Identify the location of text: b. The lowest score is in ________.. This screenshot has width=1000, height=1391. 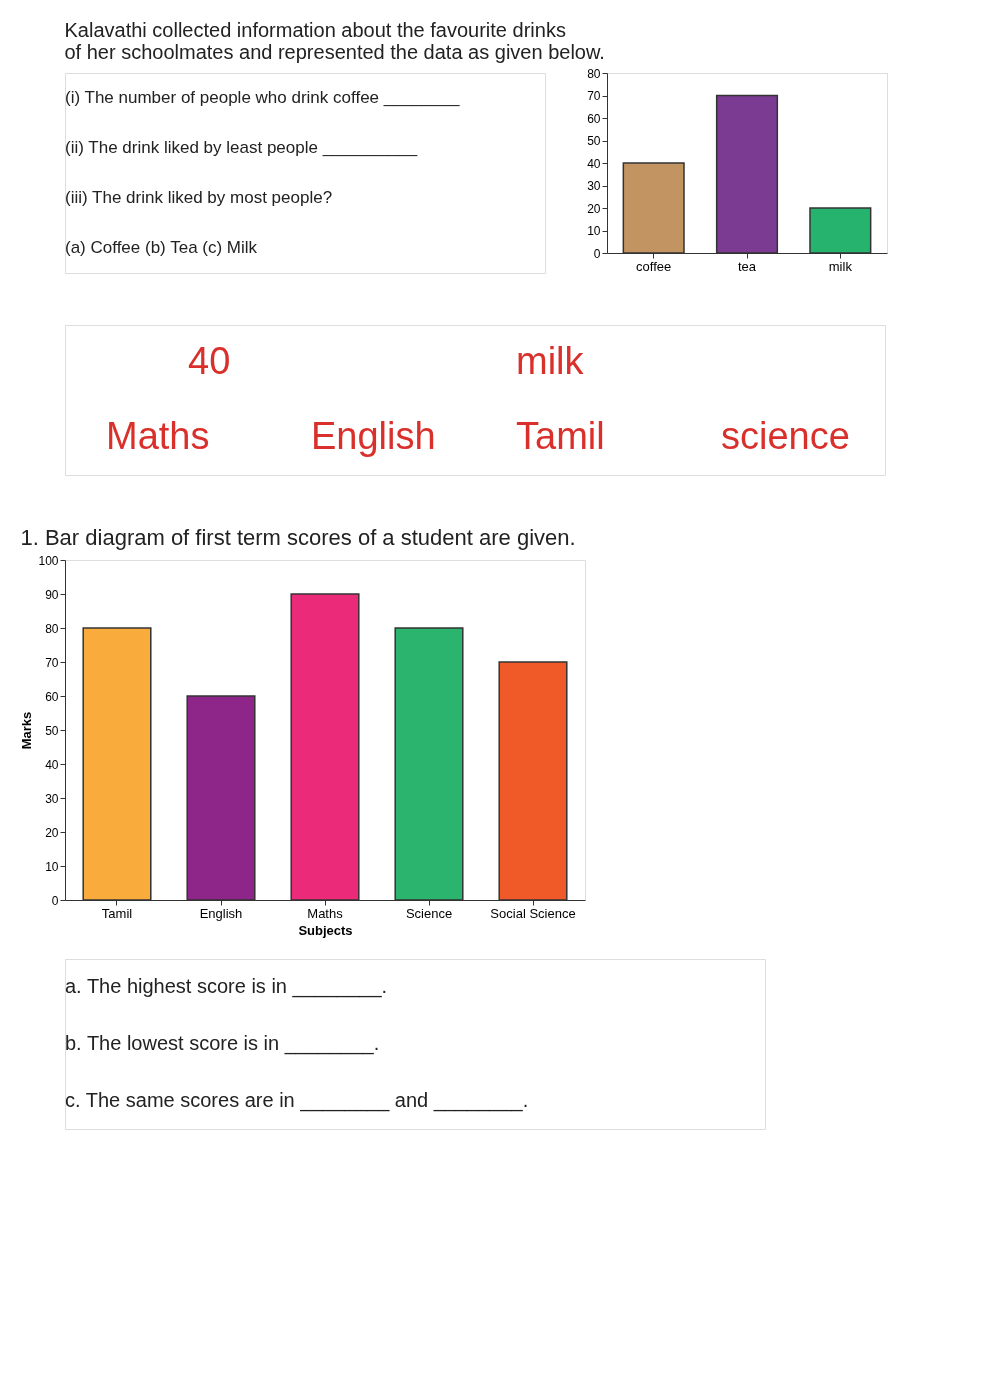
(222, 1043).